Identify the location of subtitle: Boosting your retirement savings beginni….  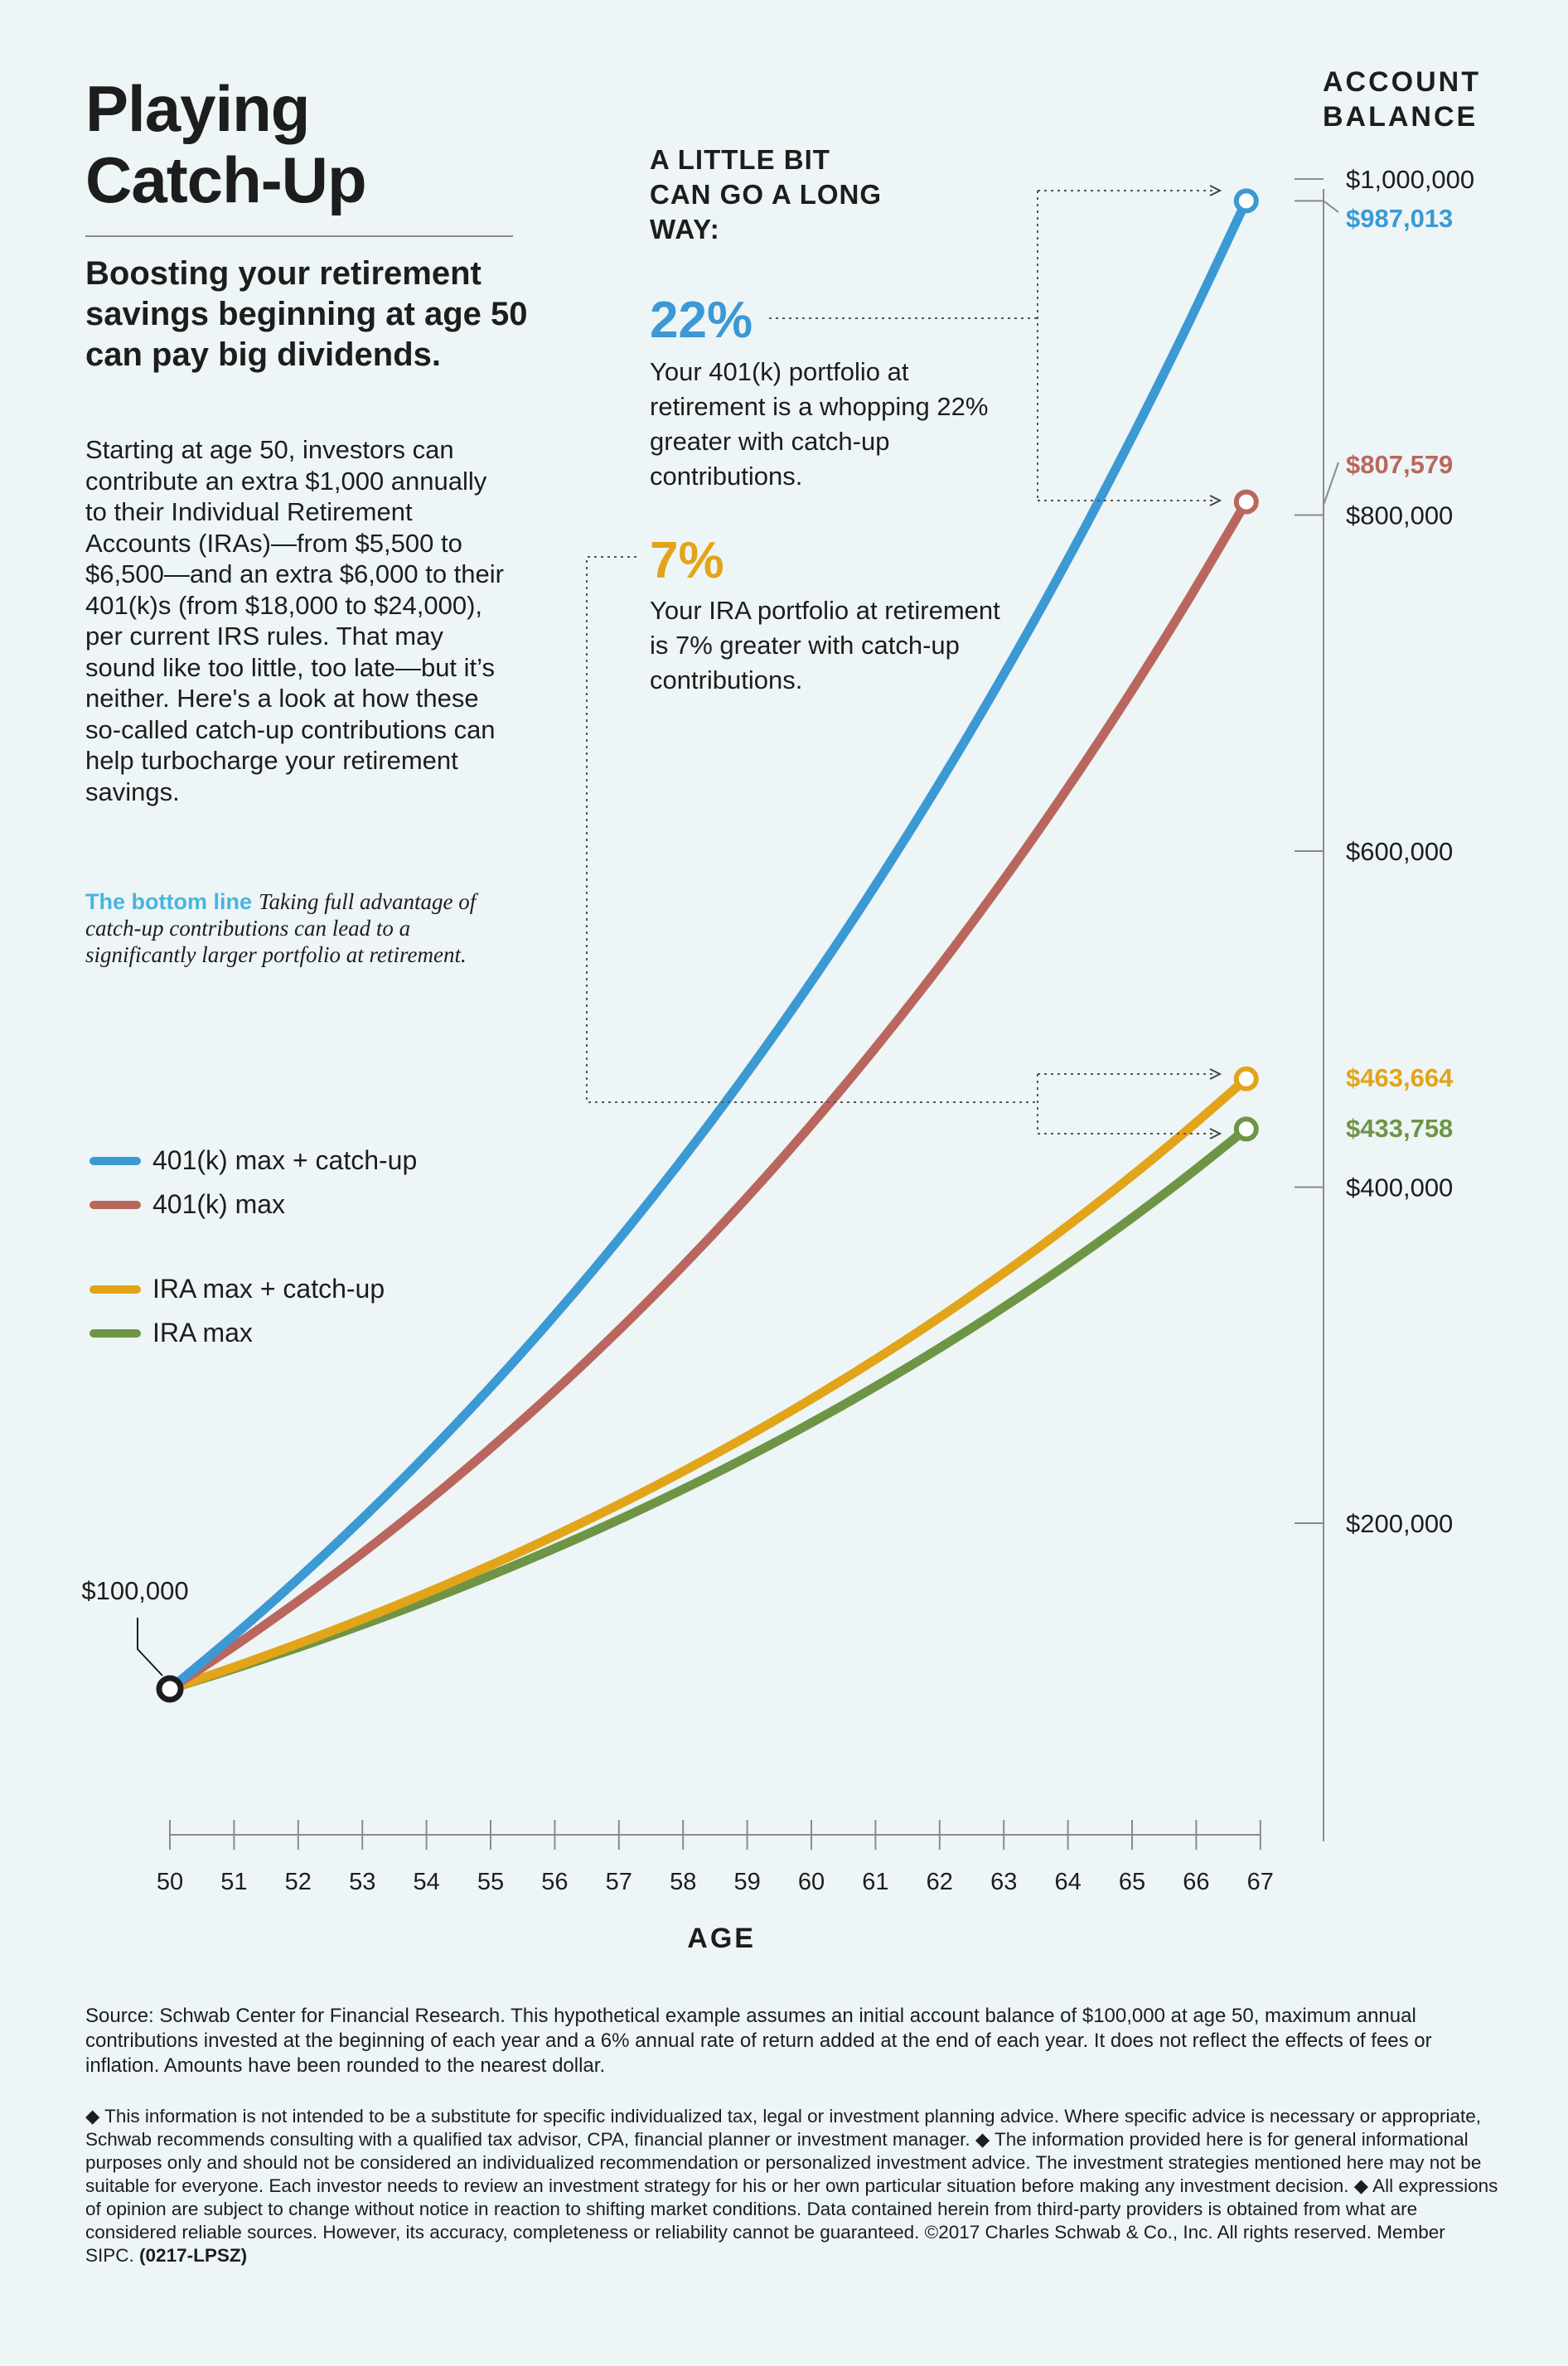
(306, 314).